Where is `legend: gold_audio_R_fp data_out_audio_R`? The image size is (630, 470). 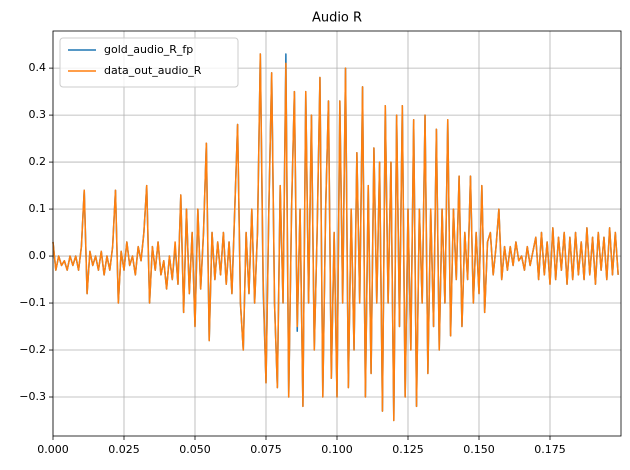
legend: gold_audio_R_fp data_out_audio_R is located at coordinates (149, 62).